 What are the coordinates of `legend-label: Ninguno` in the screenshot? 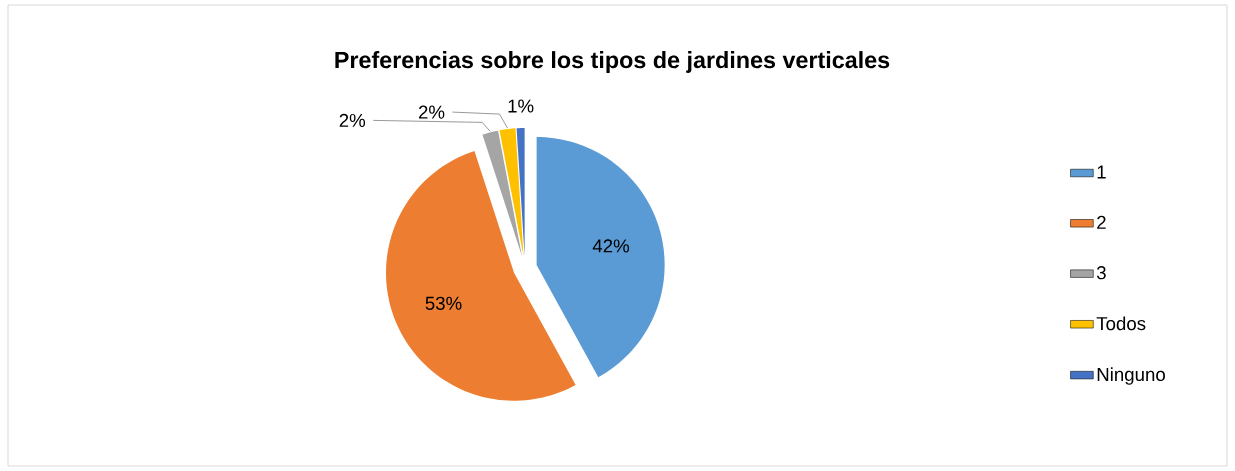 It's located at (1131, 376).